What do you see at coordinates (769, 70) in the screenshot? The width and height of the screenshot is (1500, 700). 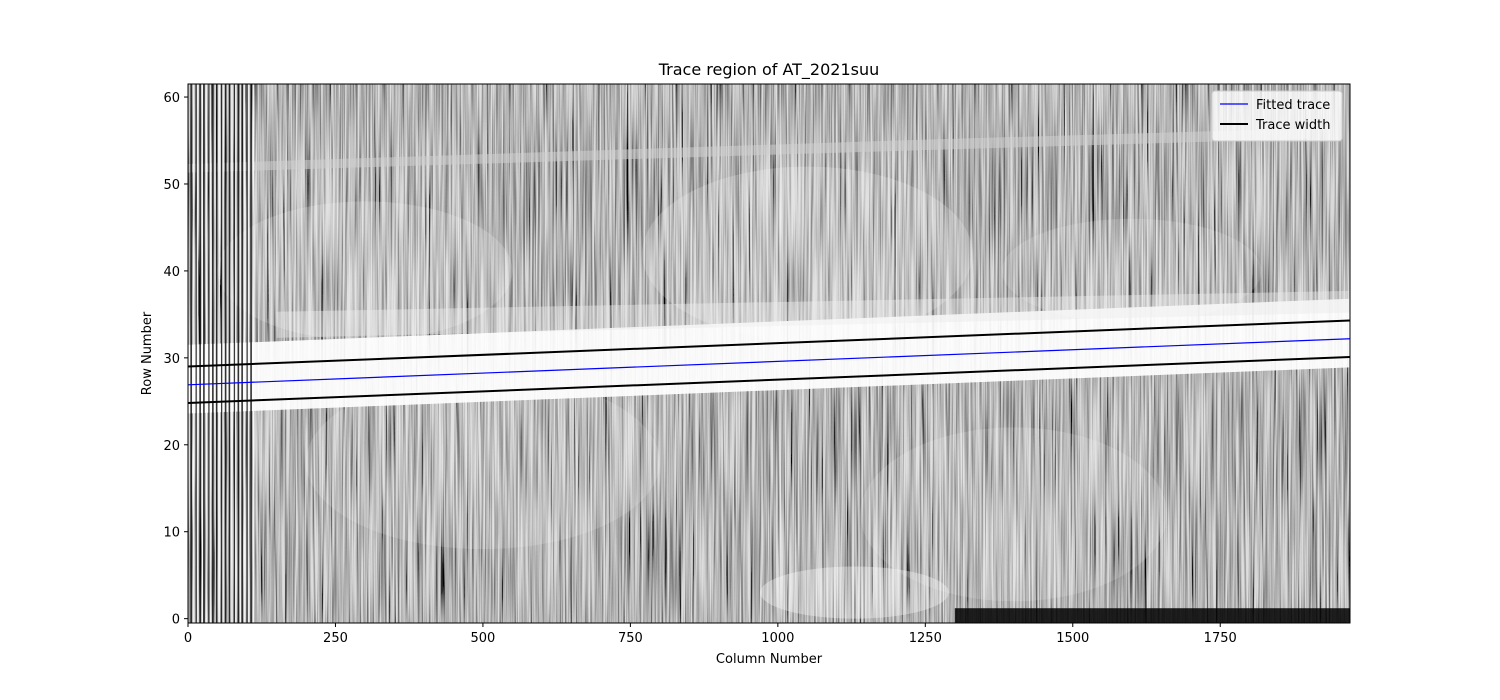 I see `chart-title: Trace region of AT_2021suu` at bounding box center [769, 70].